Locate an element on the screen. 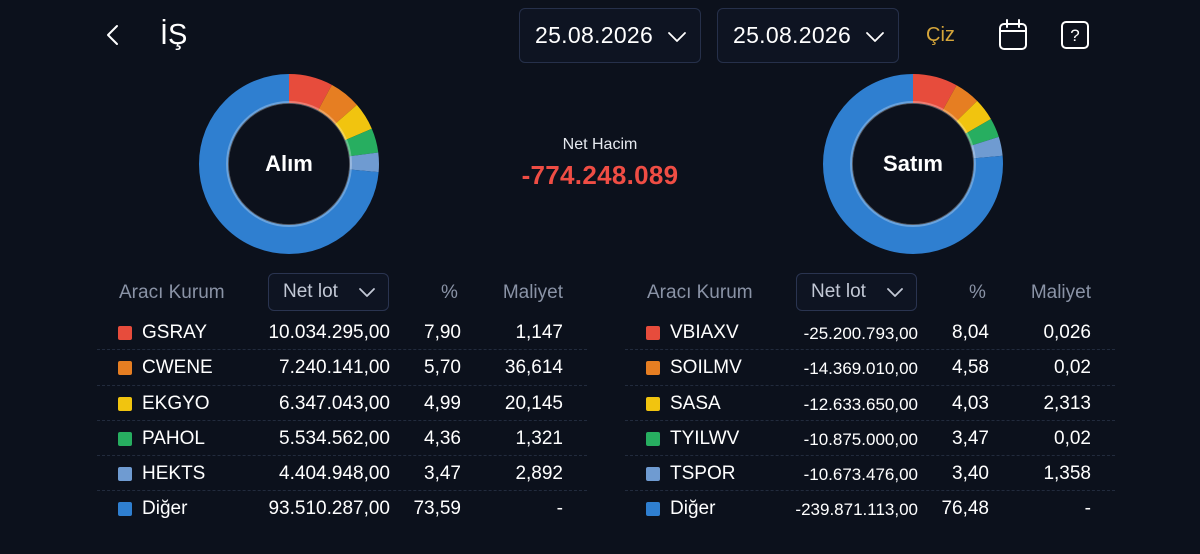  net-lot-value: -14.369.010,00 is located at coordinates (860, 369).